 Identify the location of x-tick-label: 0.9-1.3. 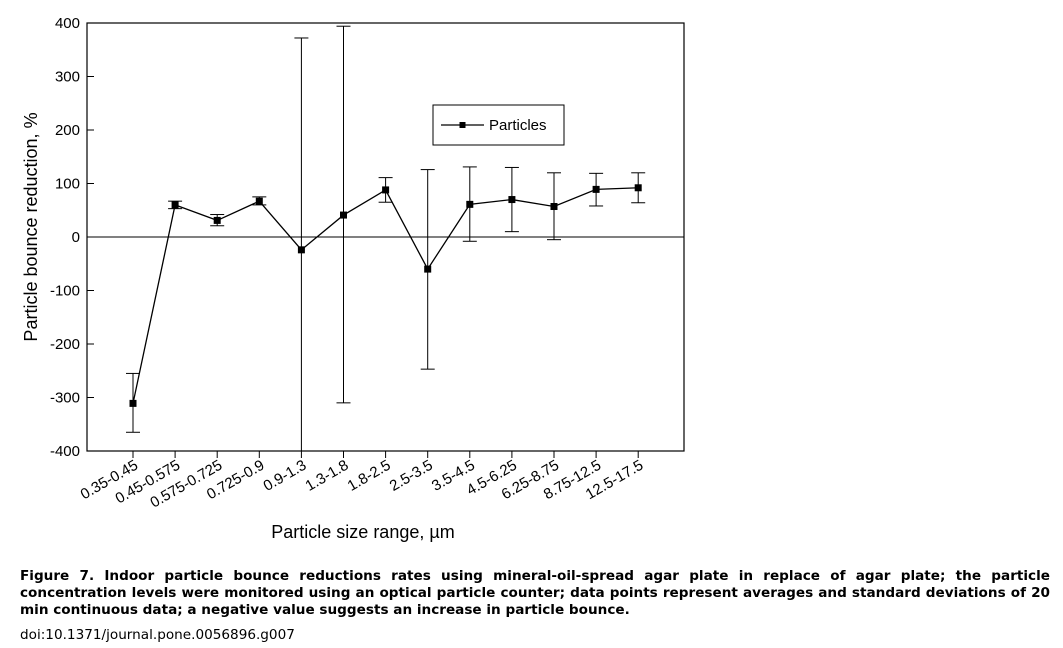
(284, 476).